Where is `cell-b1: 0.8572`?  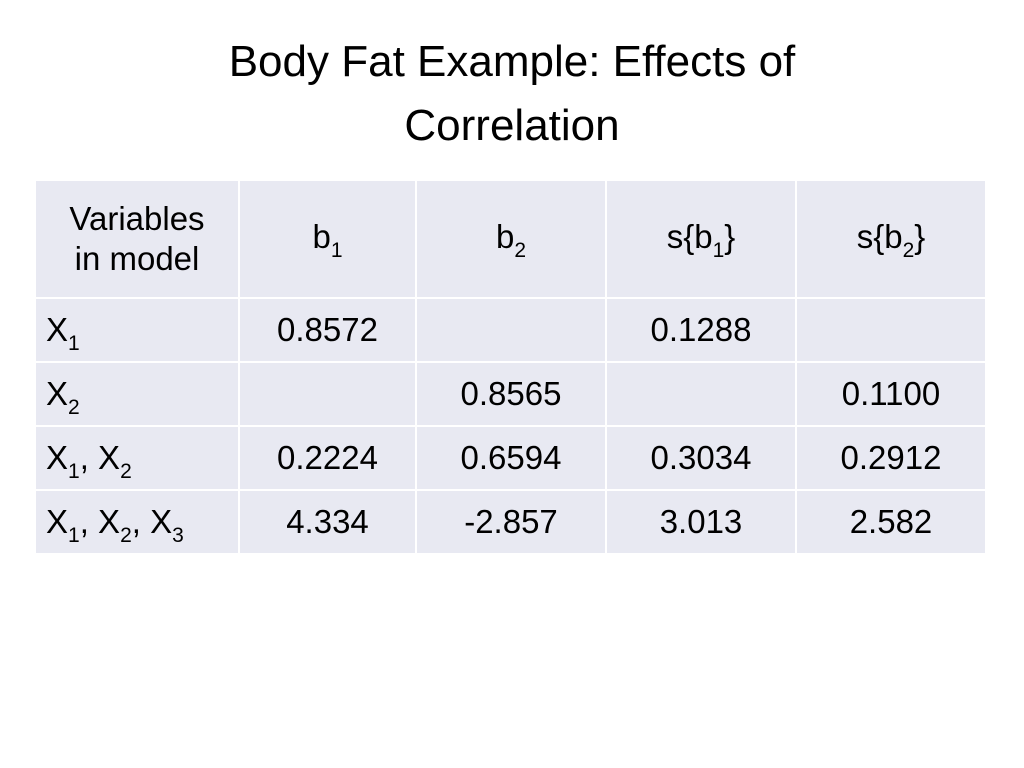 cell-b1: 0.8572 is located at coordinates (327, 330).